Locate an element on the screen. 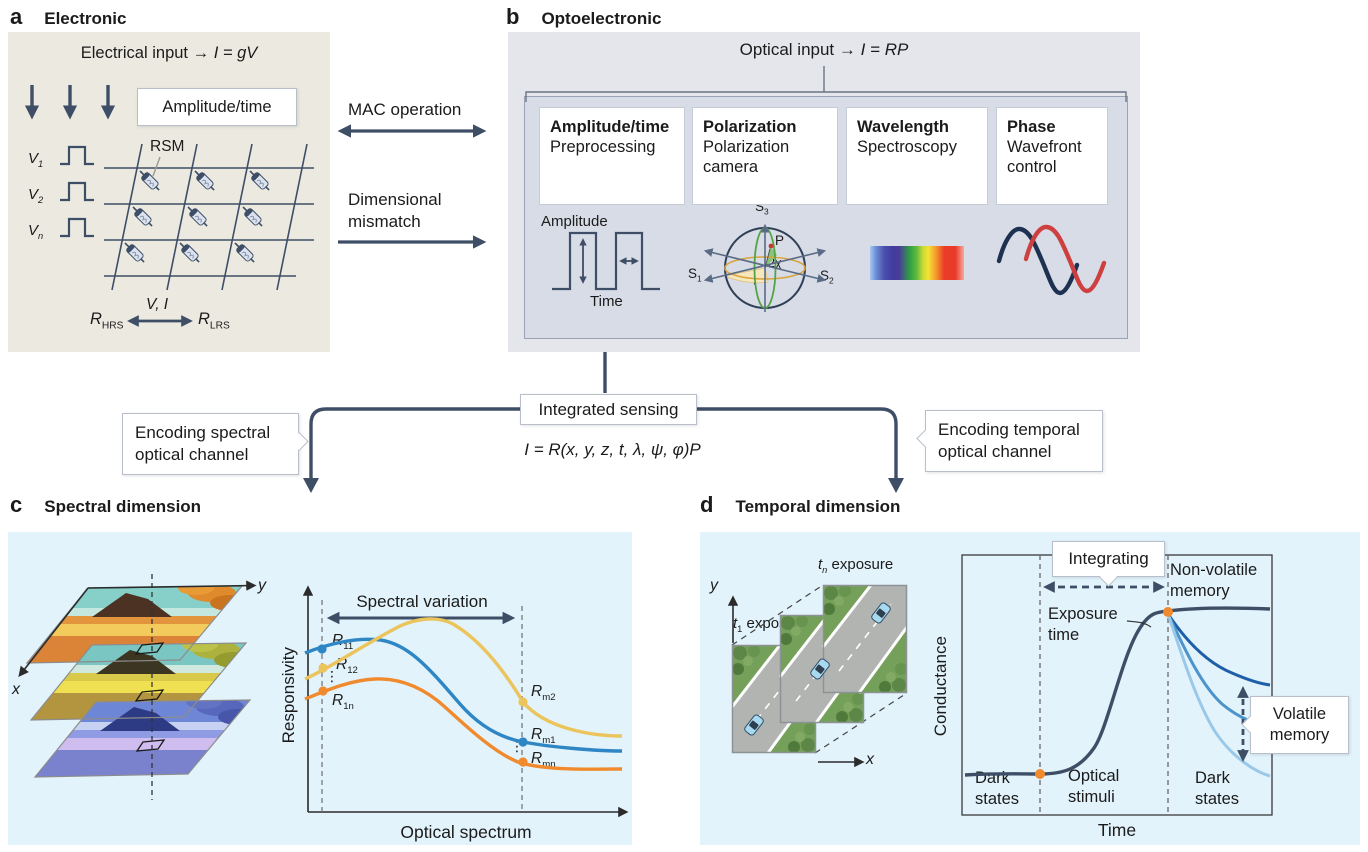 This screenshot has height=852, width=1368. panel-letter-b: b is located at coordinates (513, 16).